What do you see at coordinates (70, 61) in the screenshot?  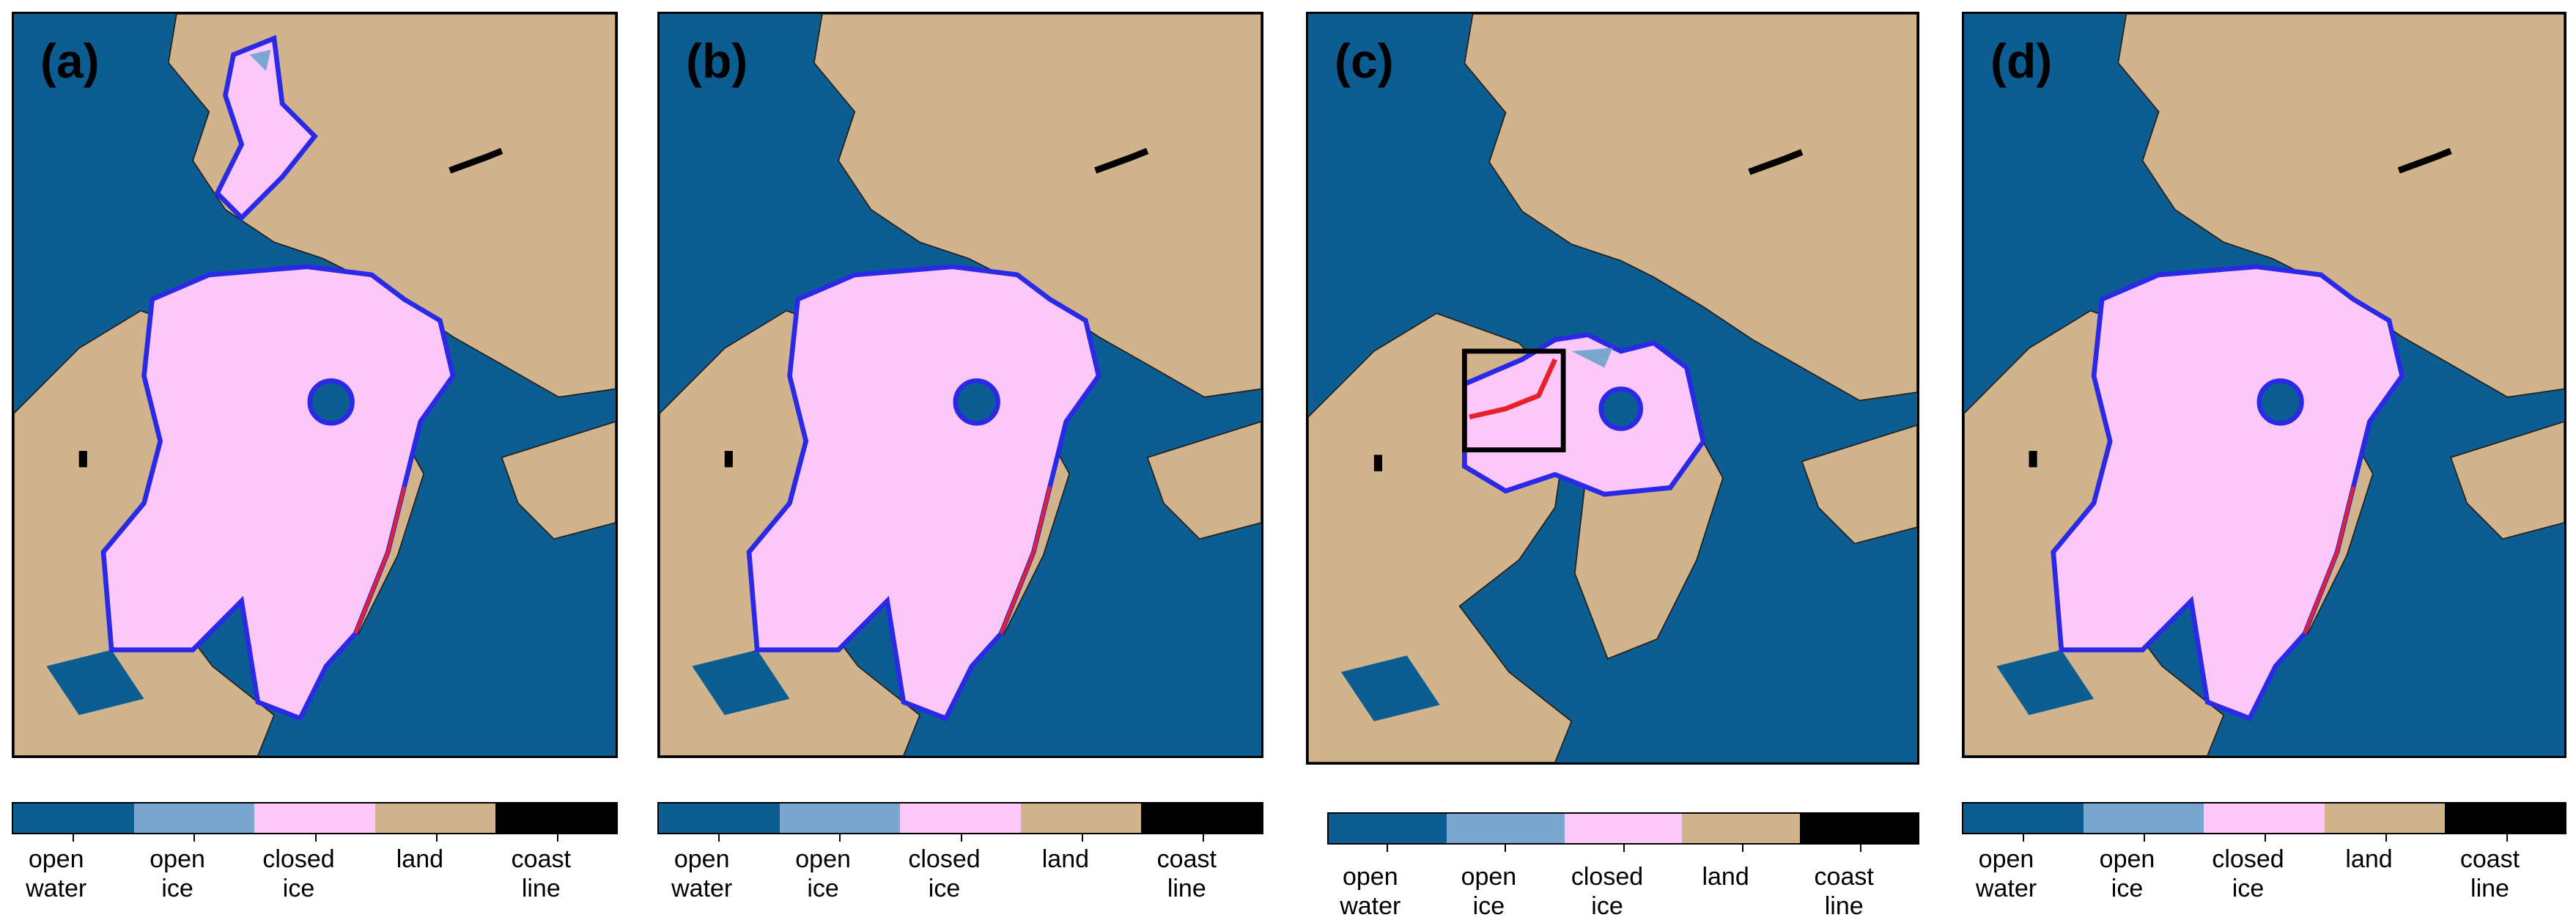 I see `panel-label: (a)` at bounding box center [70, 61].